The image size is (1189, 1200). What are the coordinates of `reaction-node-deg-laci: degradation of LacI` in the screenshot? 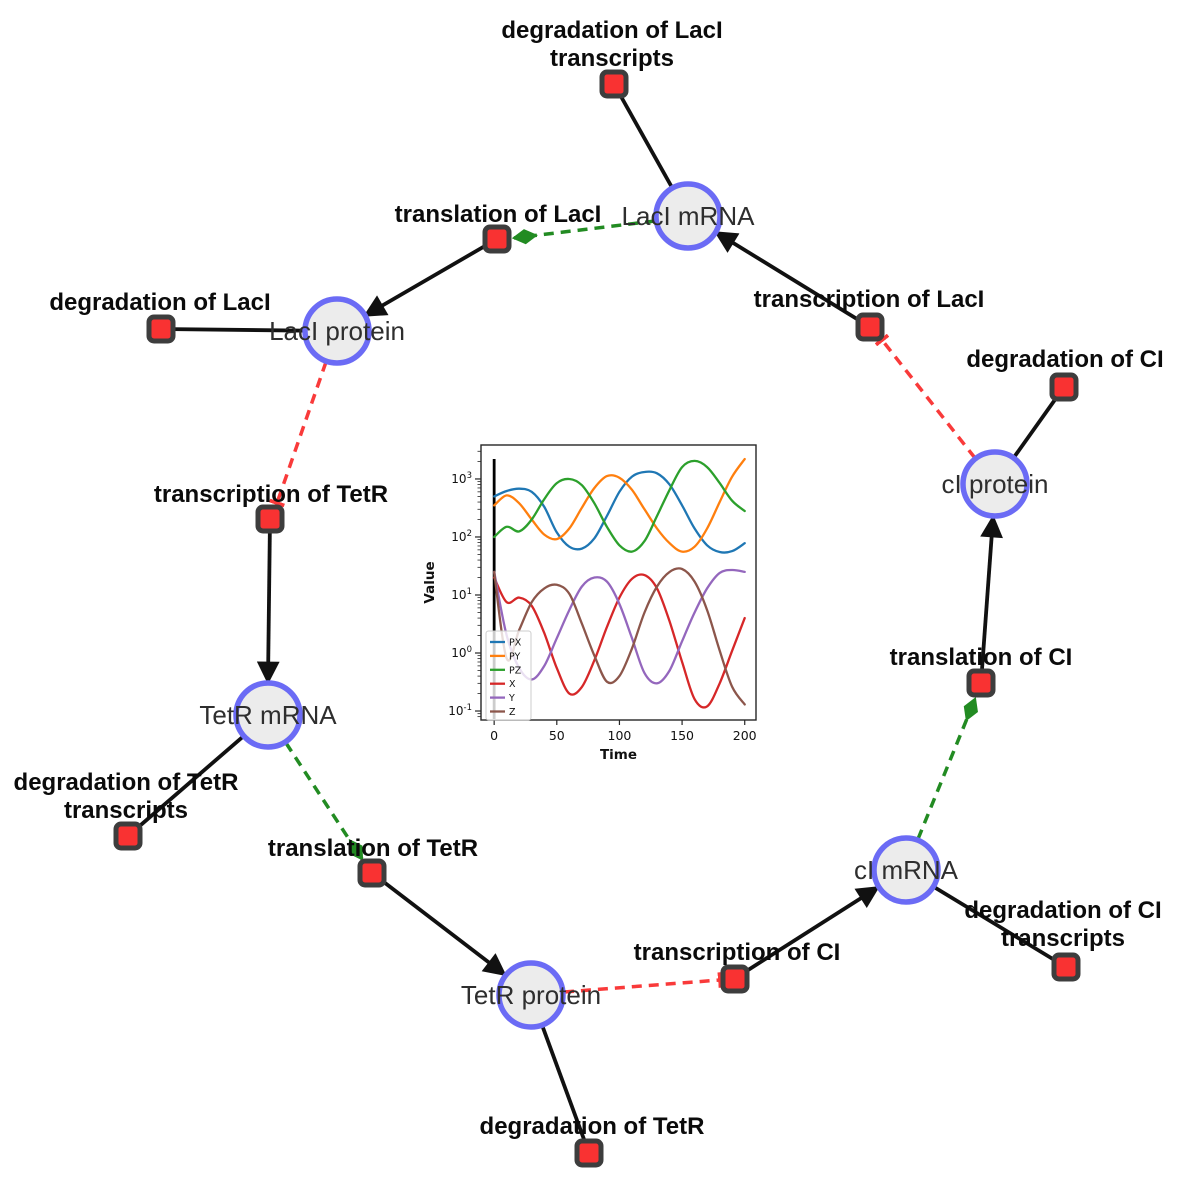 It's located at (160, 316).